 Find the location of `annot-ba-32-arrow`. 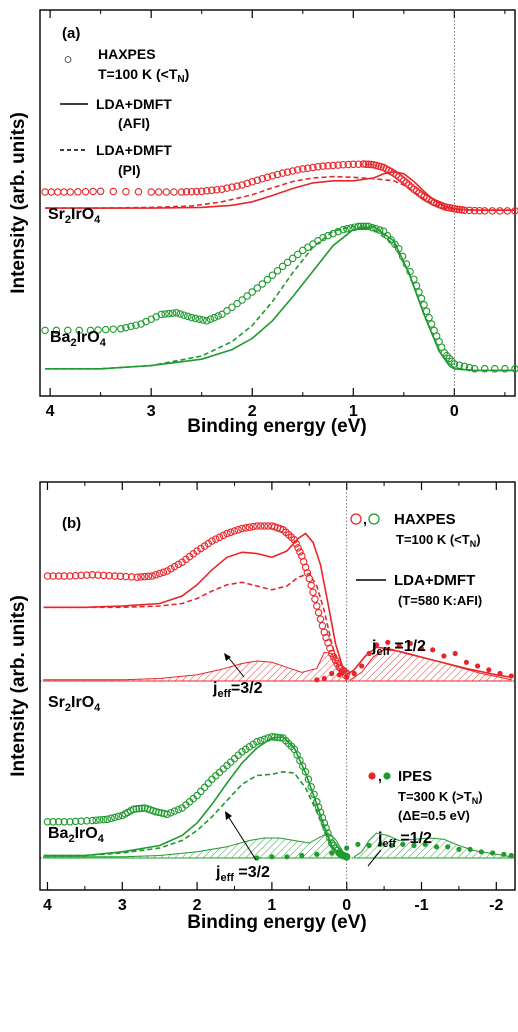

annot-ba-32-arrow is located at coordinates (242, 838).